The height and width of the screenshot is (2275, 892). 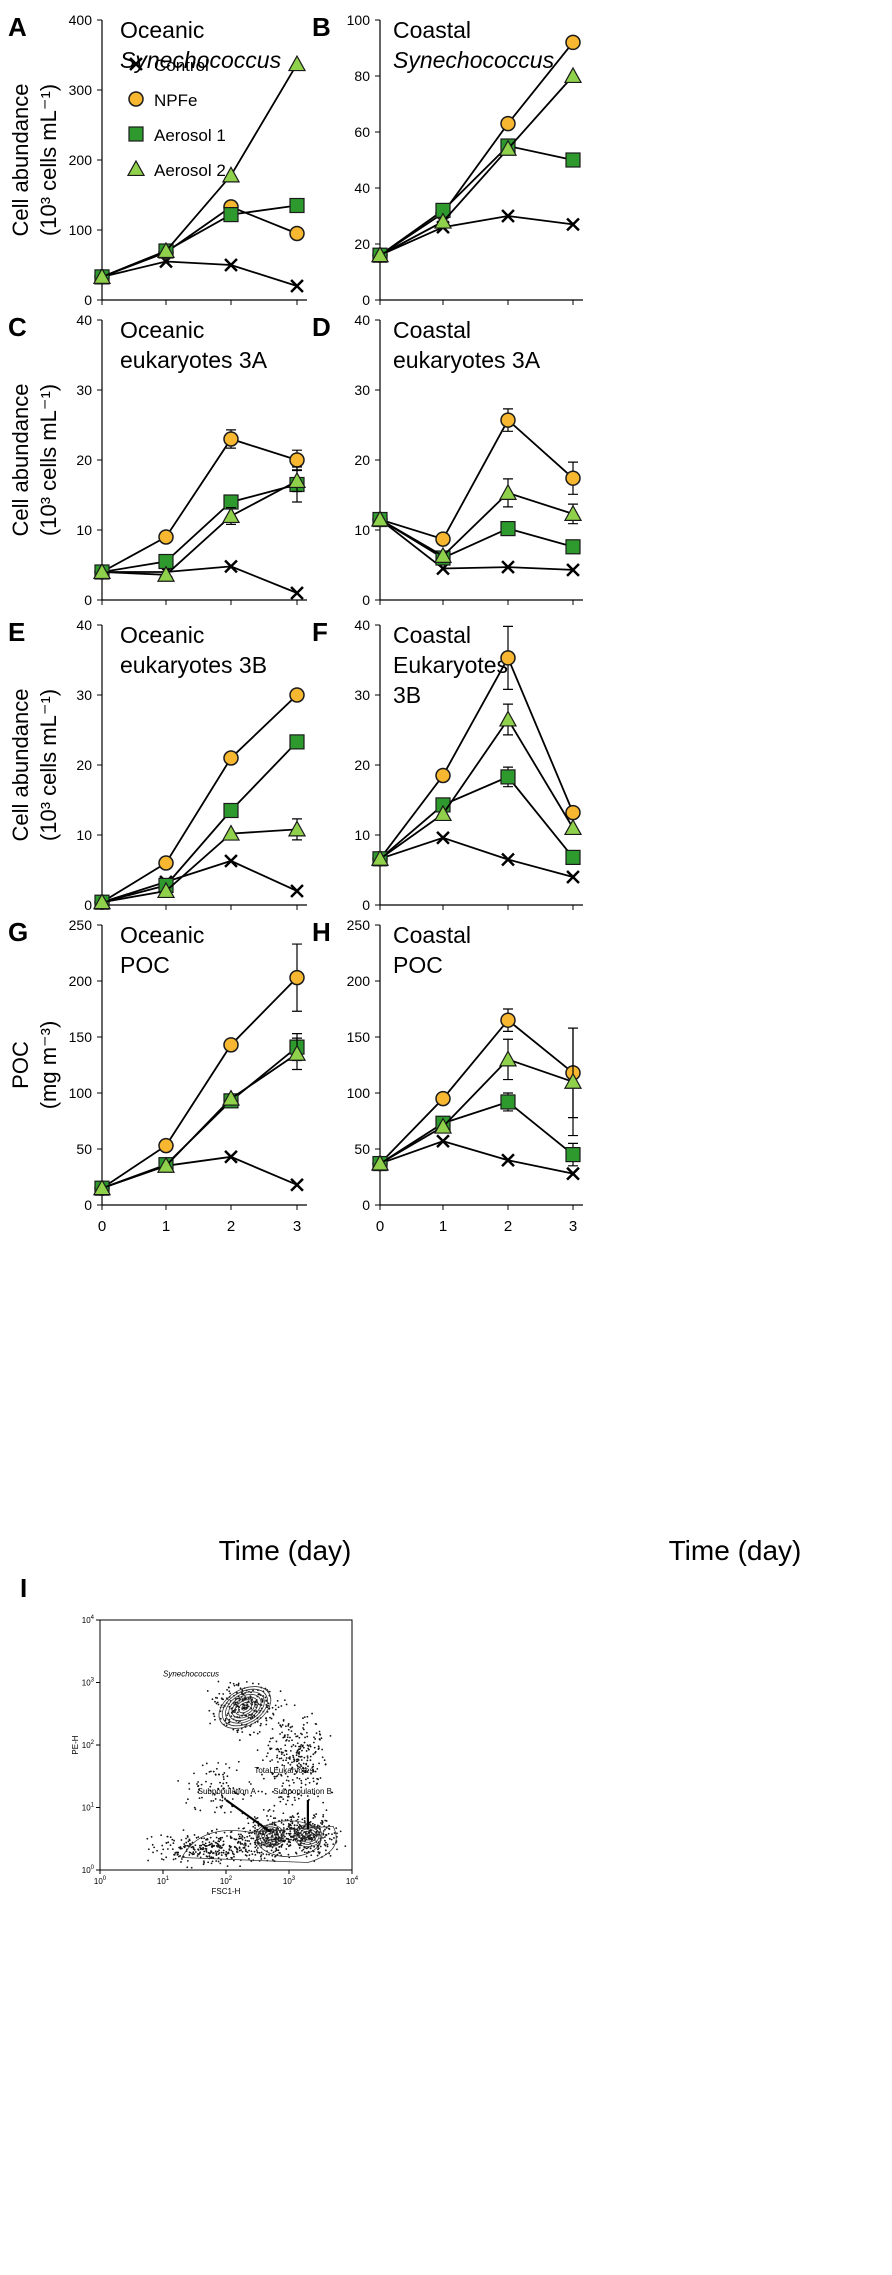 What do you see at coordinates (48, 460) in the screenshot?
I see `y-axis-label-line: (10³ cells mL⁻¹)` at bounding box center [48, 460].